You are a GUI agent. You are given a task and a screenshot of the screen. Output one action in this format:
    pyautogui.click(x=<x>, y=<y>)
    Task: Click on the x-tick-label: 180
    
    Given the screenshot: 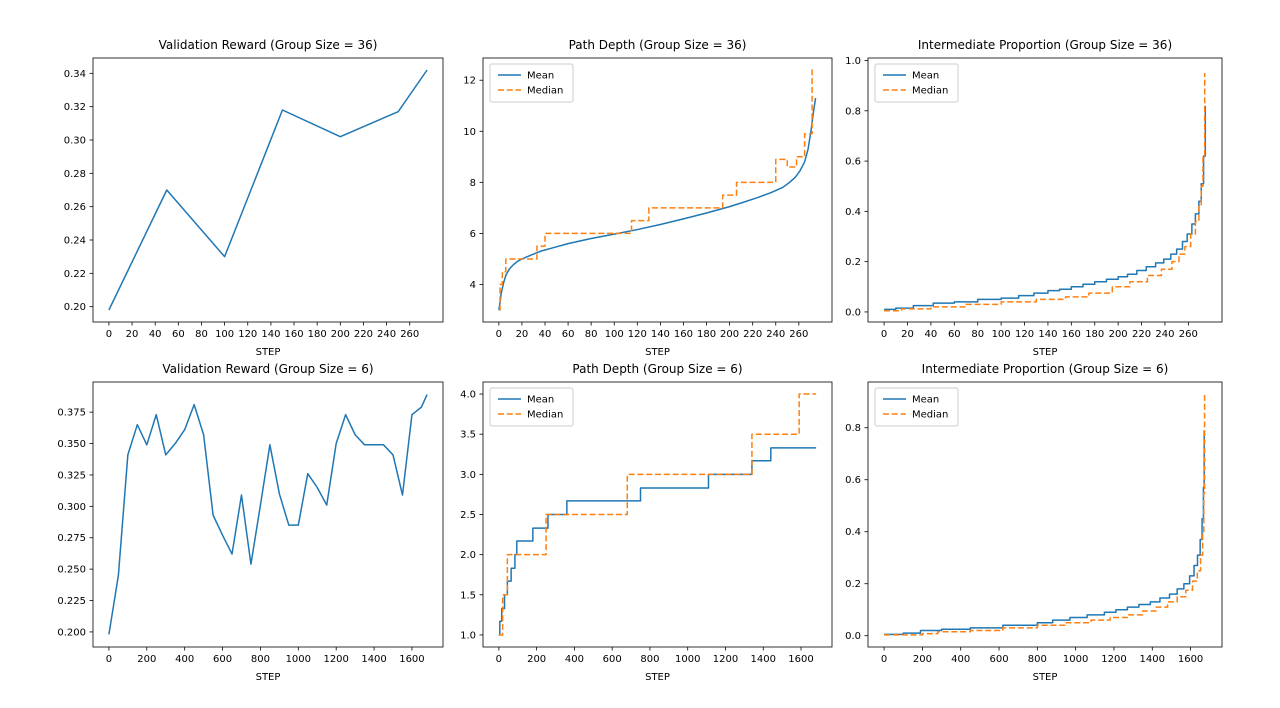 What is the action you would take?
    pyautogui.click(x=317, y=334)
    